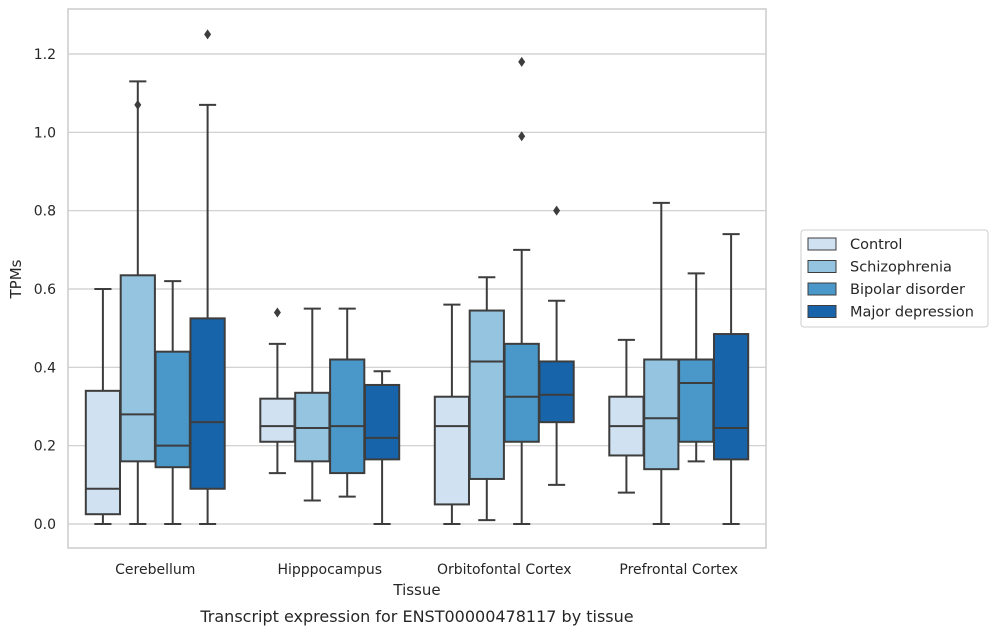 This screenshot has width=997, height=634. Describe the element at coordinates (901, 268) in the screenshot. I see `legend-label: Schizophrenia` at that location.